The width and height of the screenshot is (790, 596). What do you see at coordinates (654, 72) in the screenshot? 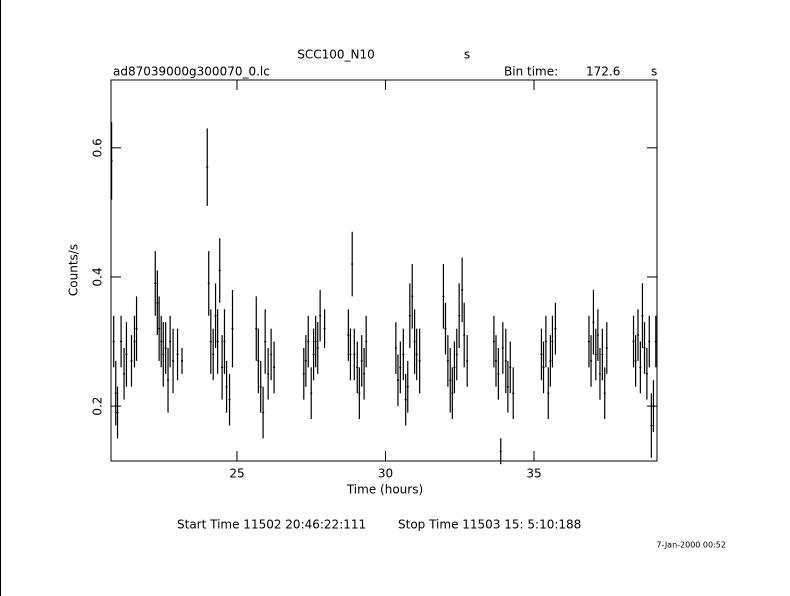
I see `bin-unit: s` at bounding box center [654, 72].